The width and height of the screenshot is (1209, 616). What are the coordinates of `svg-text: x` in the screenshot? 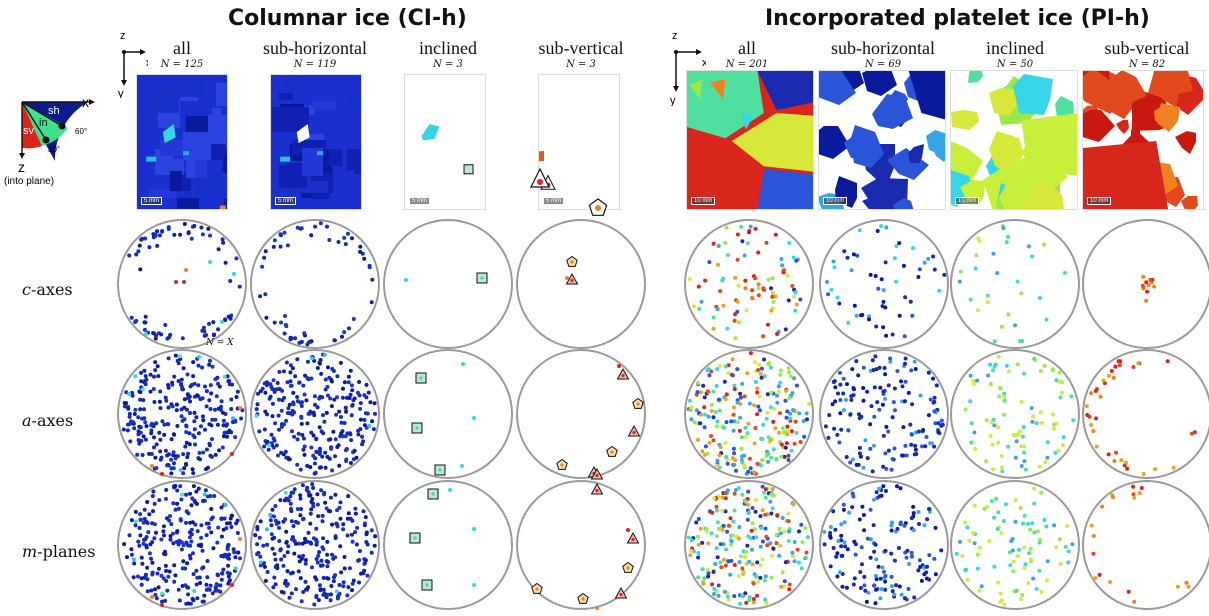 It's located at (147, 63).